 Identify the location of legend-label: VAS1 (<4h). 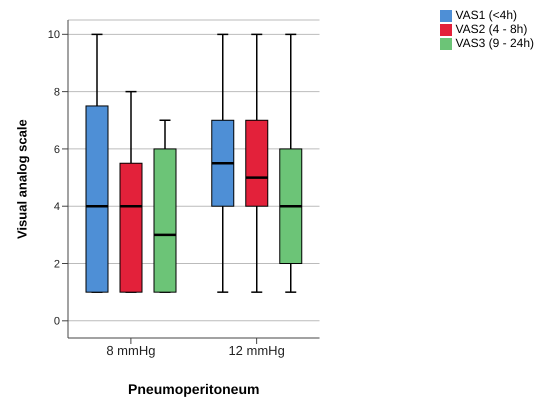
(486, 15).